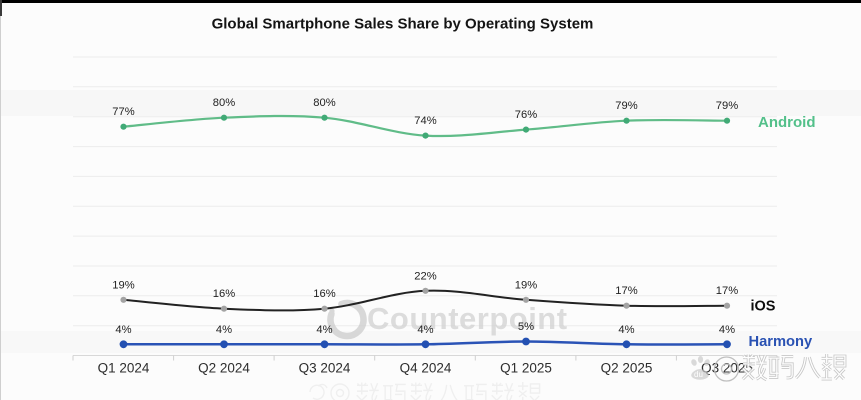 Image resolution: width=861 pixels, height=400 pixels. Describe the element at coordinates (763, 307) in the screenshot. I see `svg-text: iOS` at that location.